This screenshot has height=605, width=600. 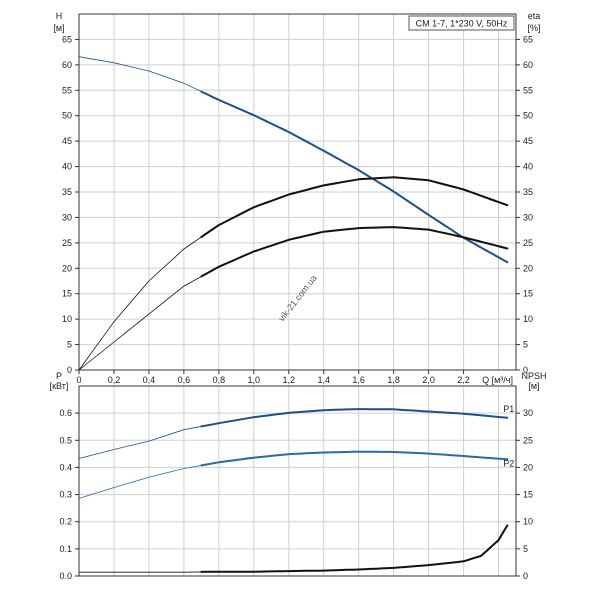 I want to click on p0-left-tick-label: 25, so click(x=67, y=243).